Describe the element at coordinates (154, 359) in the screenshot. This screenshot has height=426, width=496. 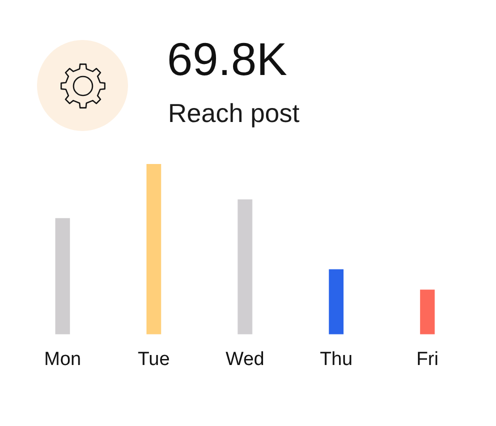
I see `x-tick-label: Tue` at that location.